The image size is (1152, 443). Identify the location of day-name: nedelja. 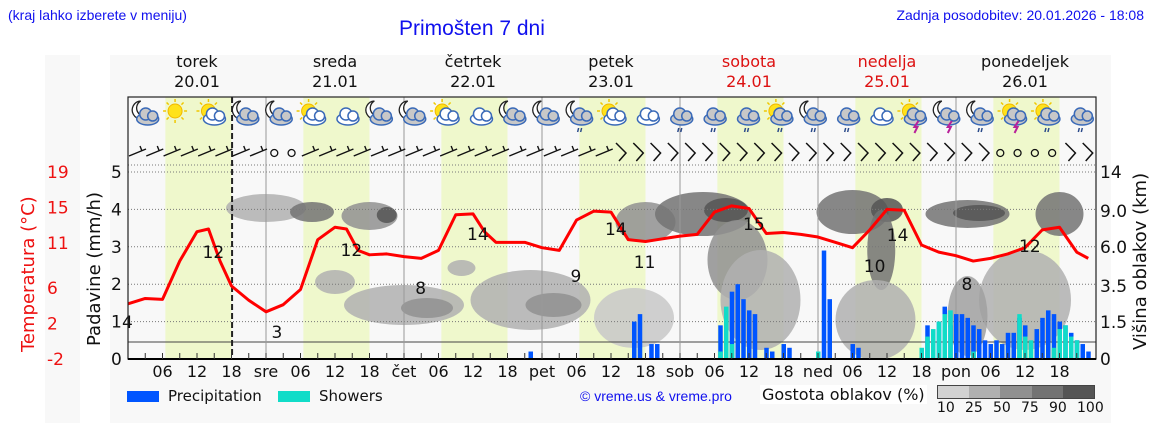
(887, 61).